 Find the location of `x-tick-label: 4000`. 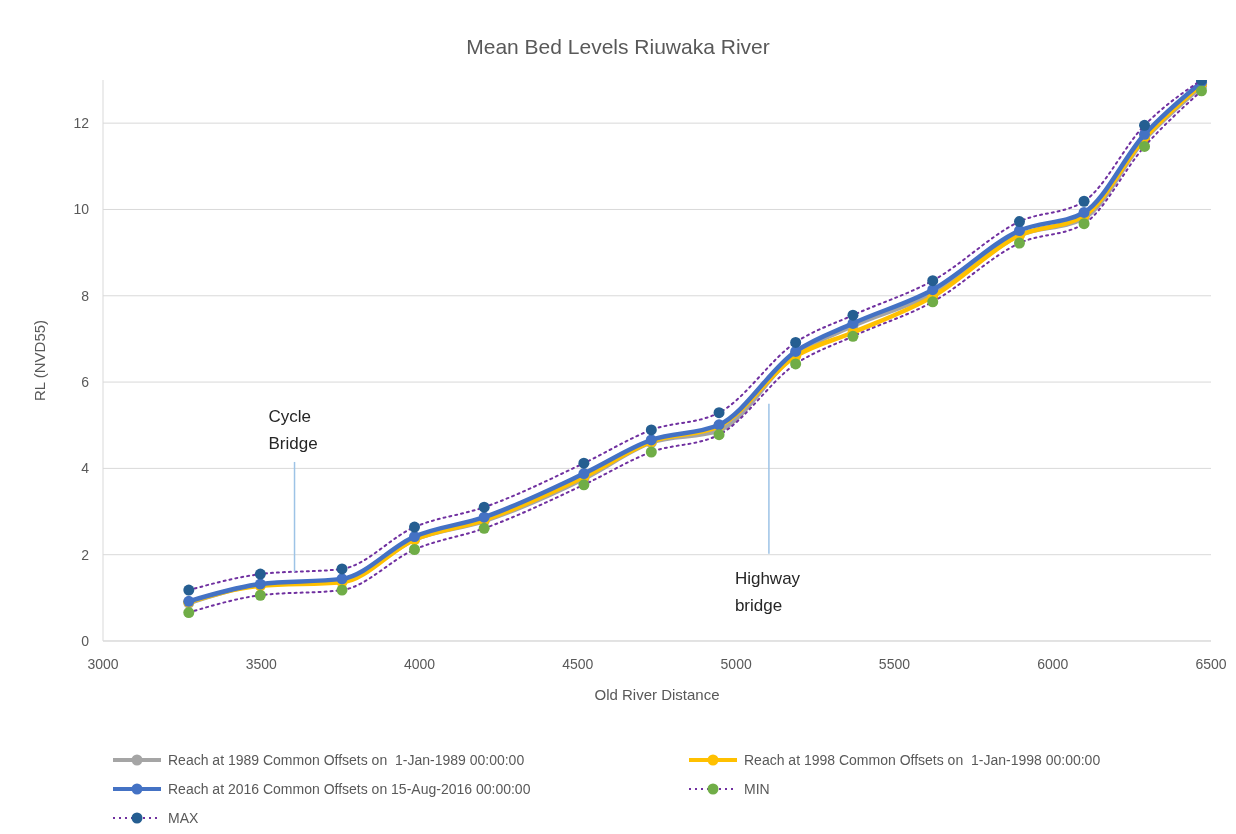

x-tick-label: 4000 is located at coordinates (419, 664).